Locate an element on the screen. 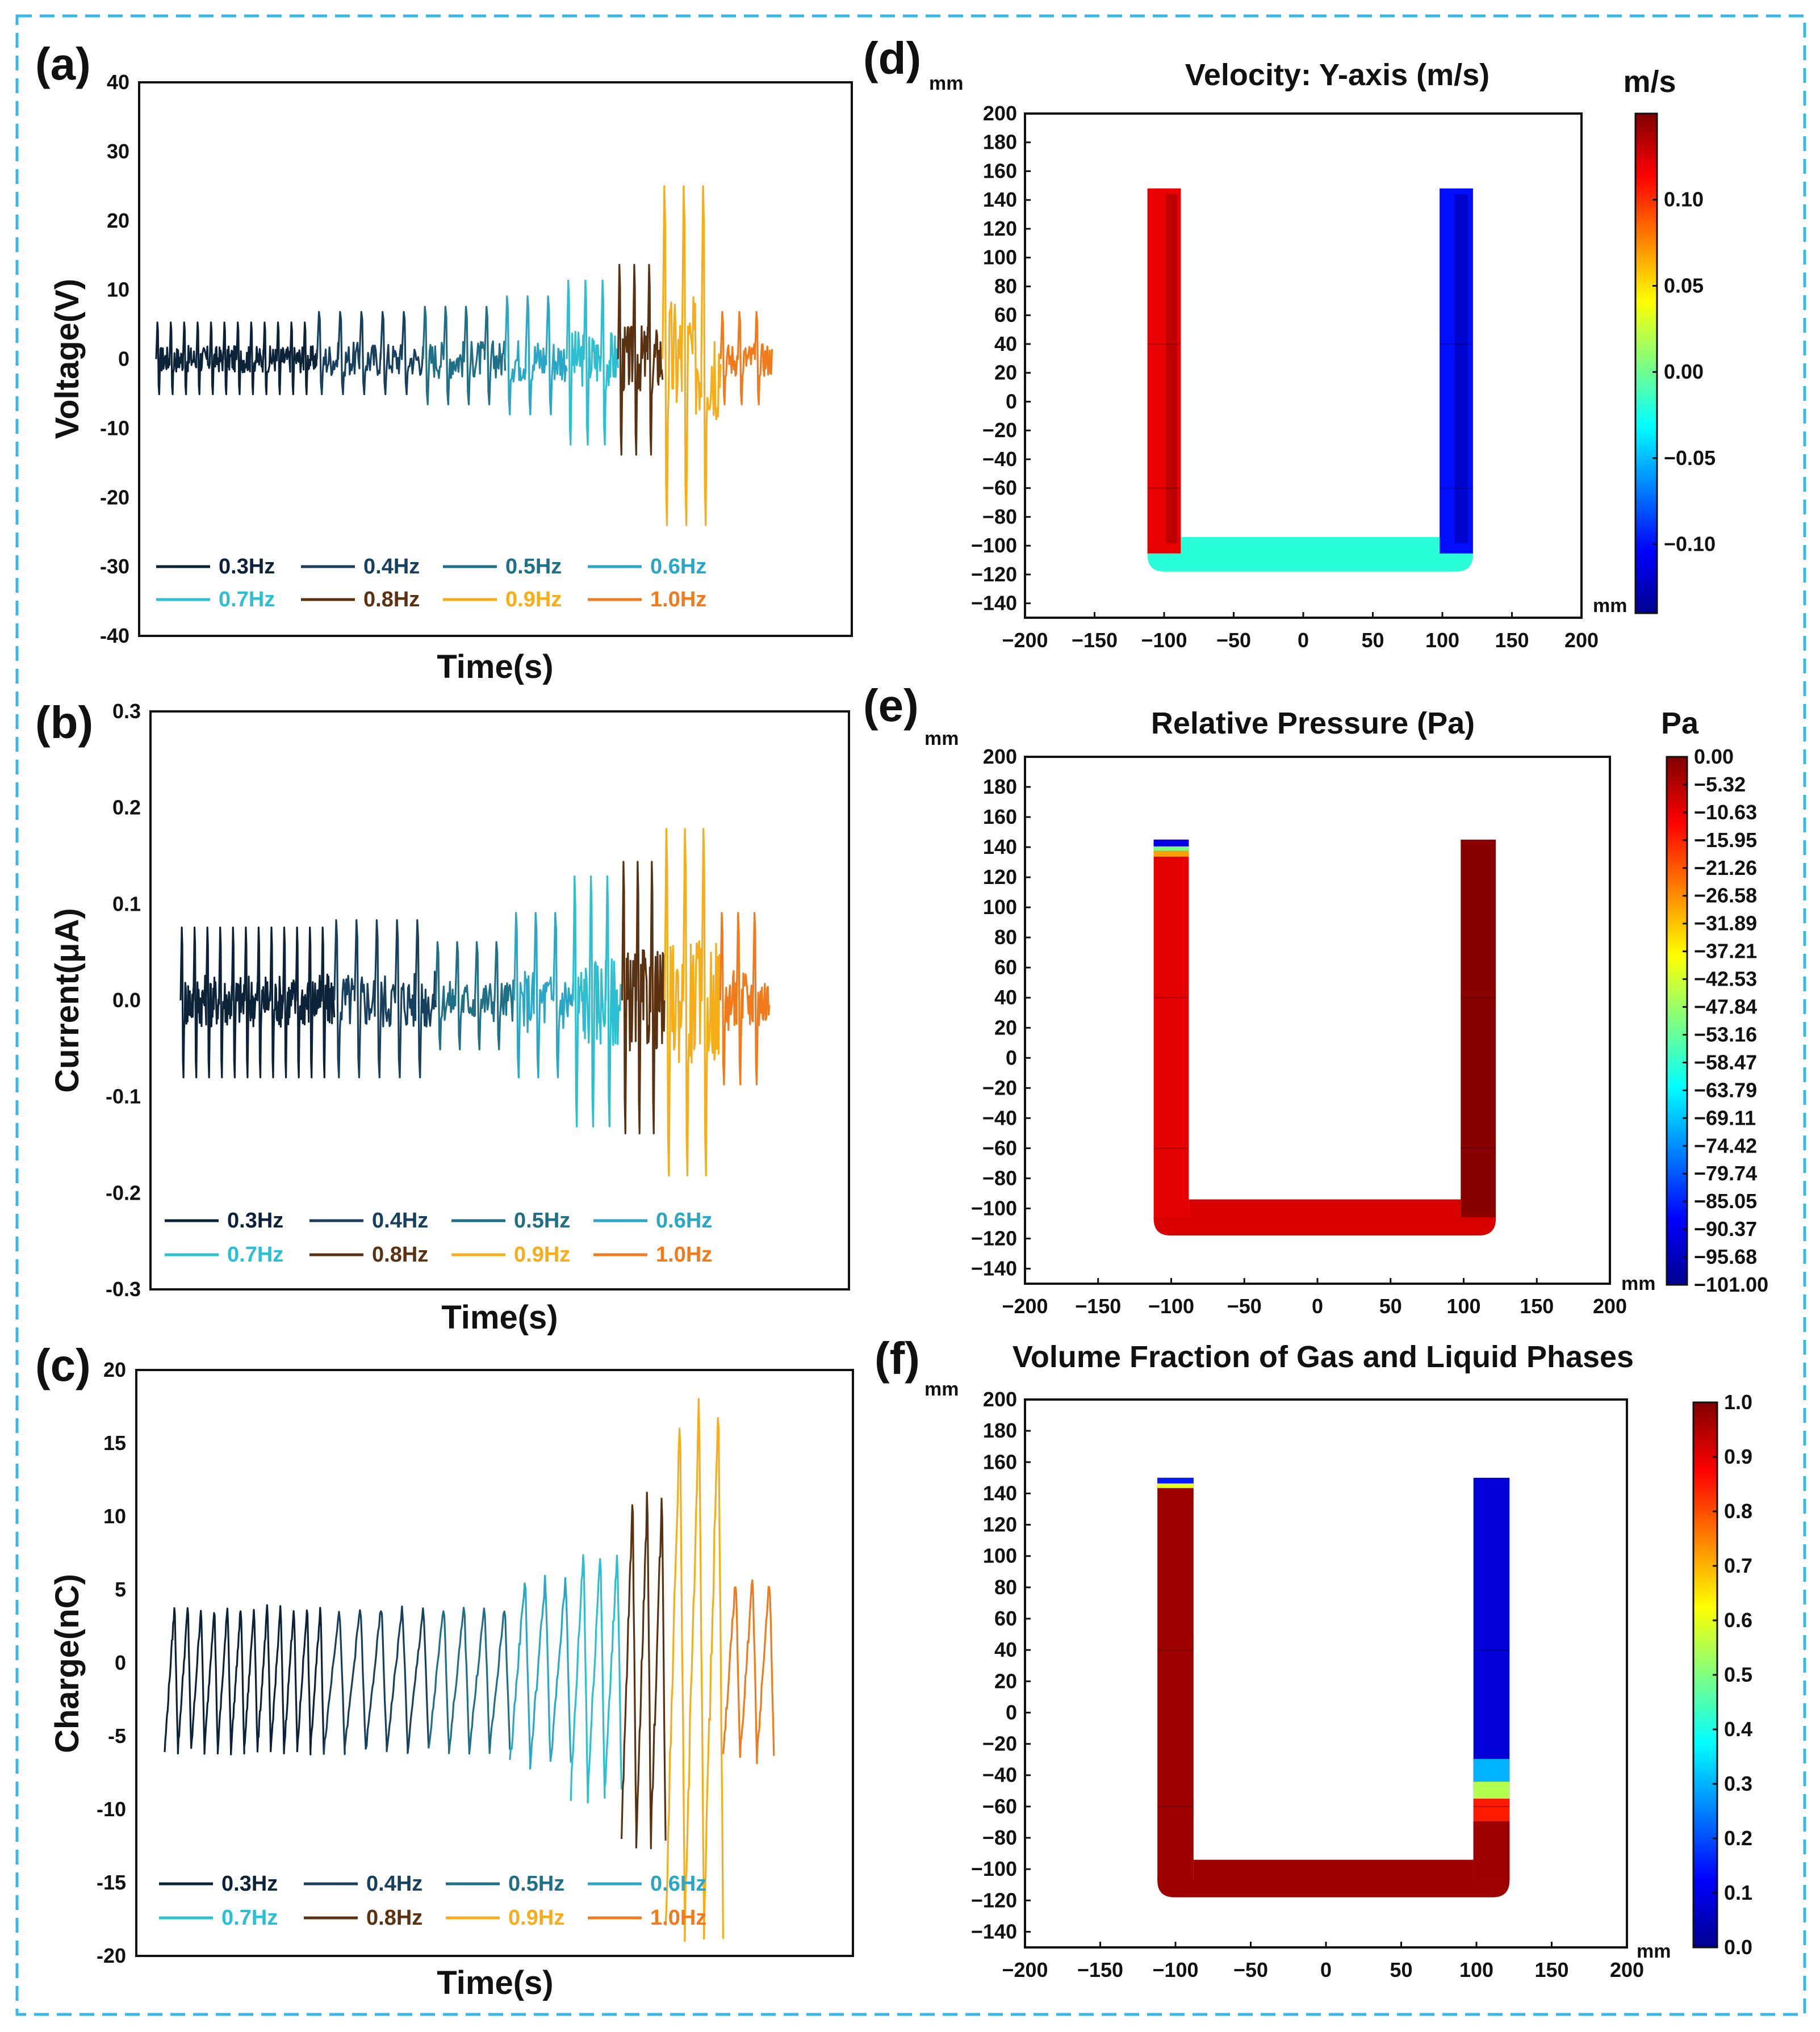 The height and width of the screenshot is (2032, 1820). colorbar-tick-label: −26.58 is located at coordinates (1726, 896).